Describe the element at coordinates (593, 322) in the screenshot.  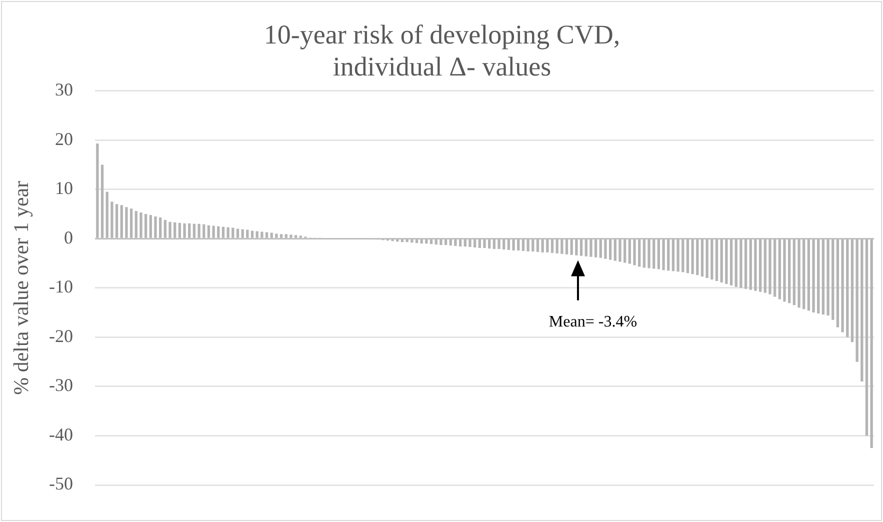
I see `annotation: Mean= -3.4%` at that location.